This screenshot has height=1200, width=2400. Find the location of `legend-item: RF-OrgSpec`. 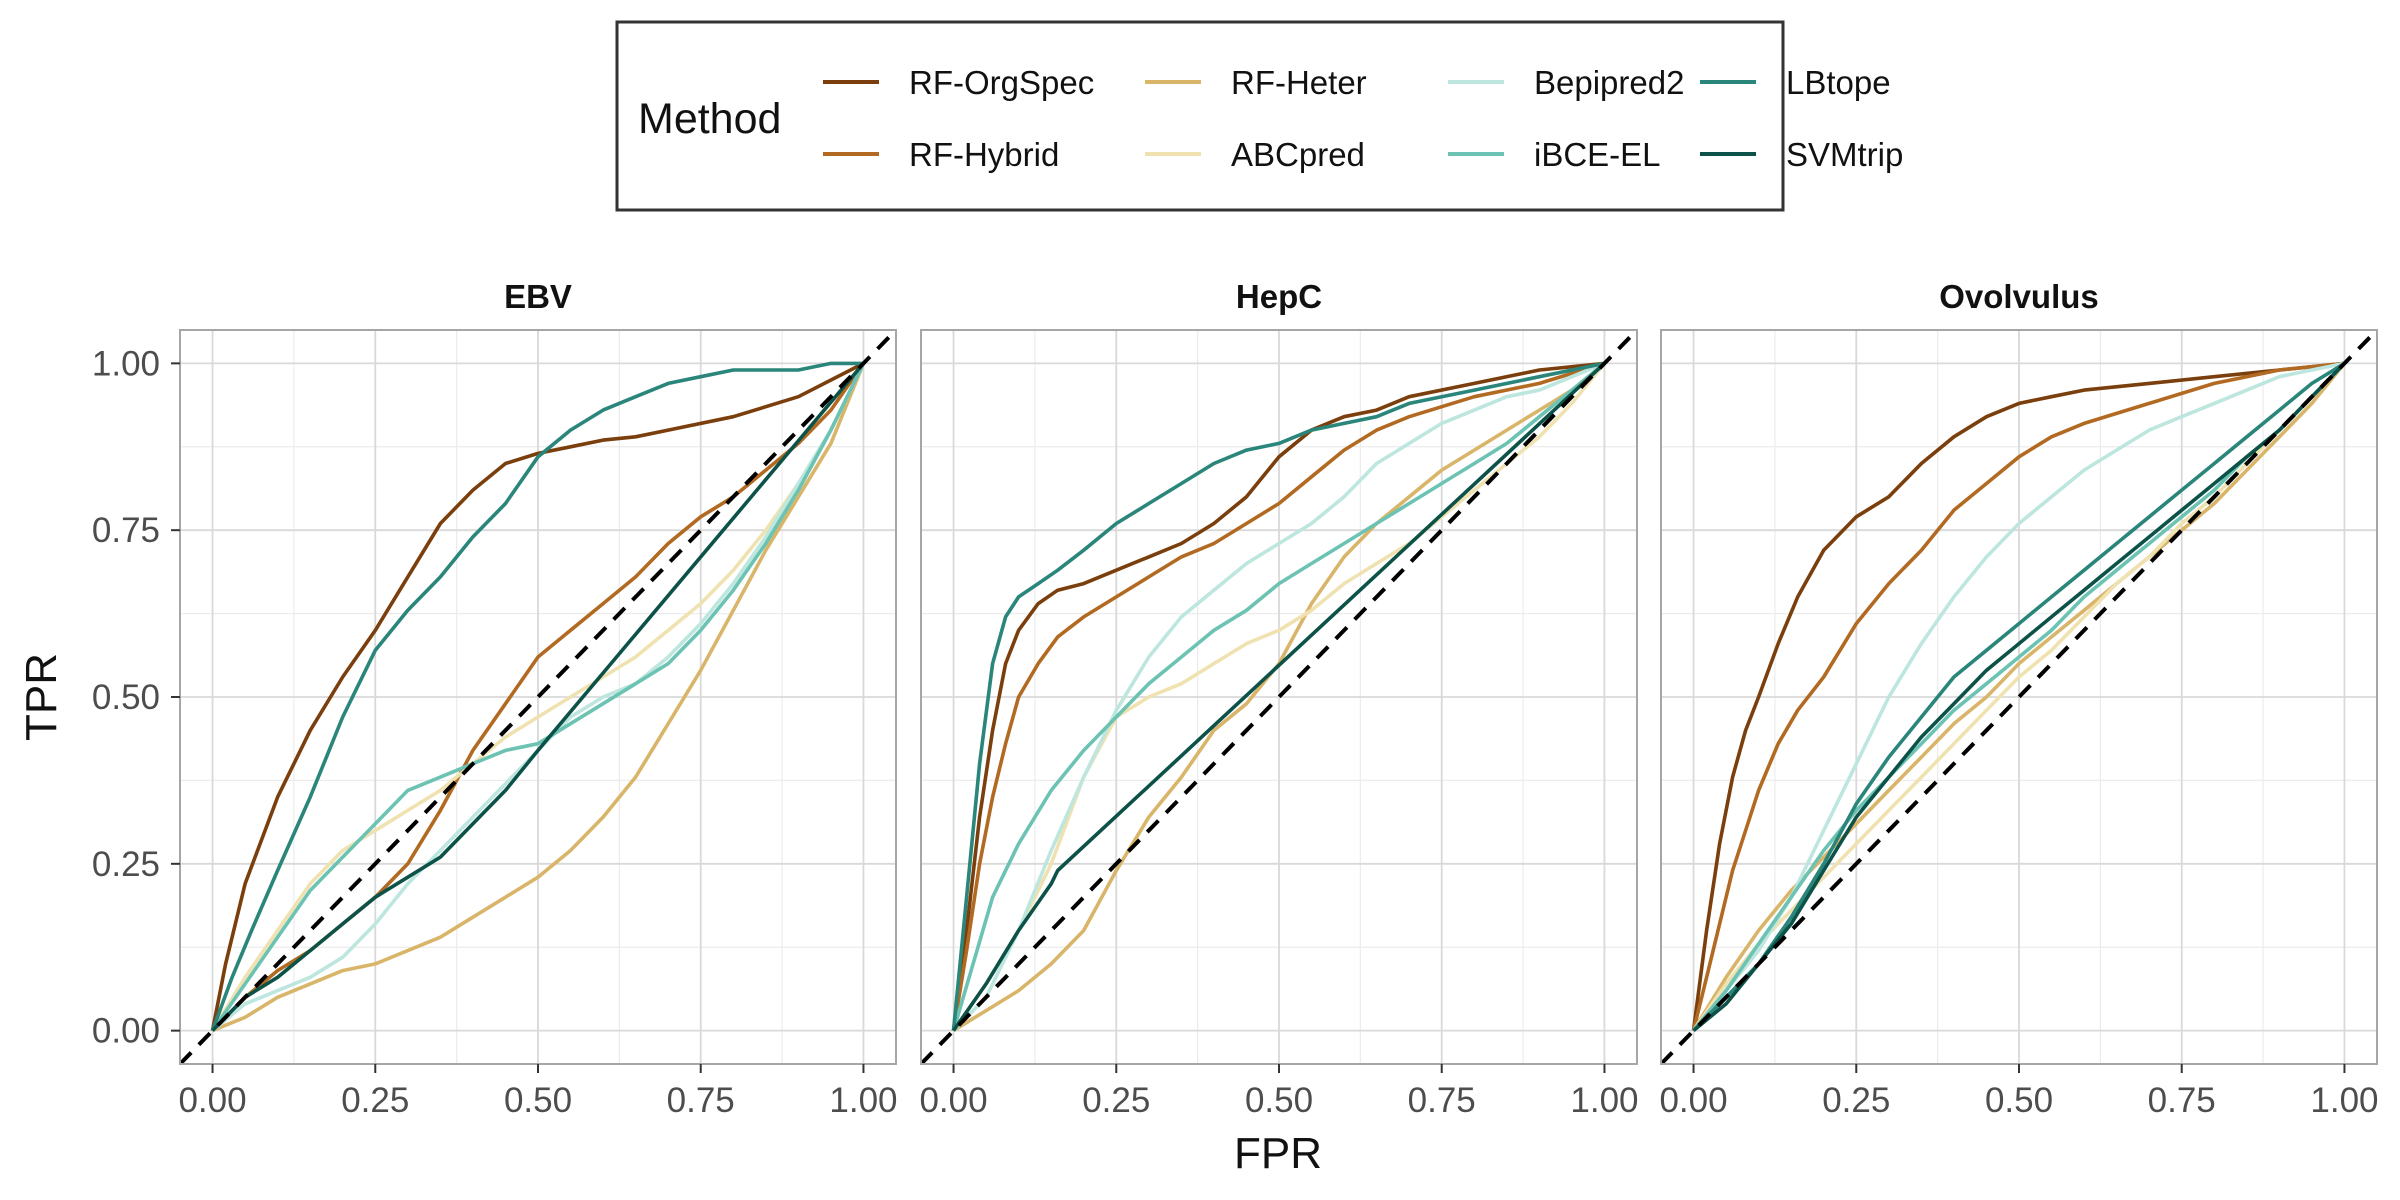

legend-item: RF-OrgSpec is located at coordinates (958, 82).